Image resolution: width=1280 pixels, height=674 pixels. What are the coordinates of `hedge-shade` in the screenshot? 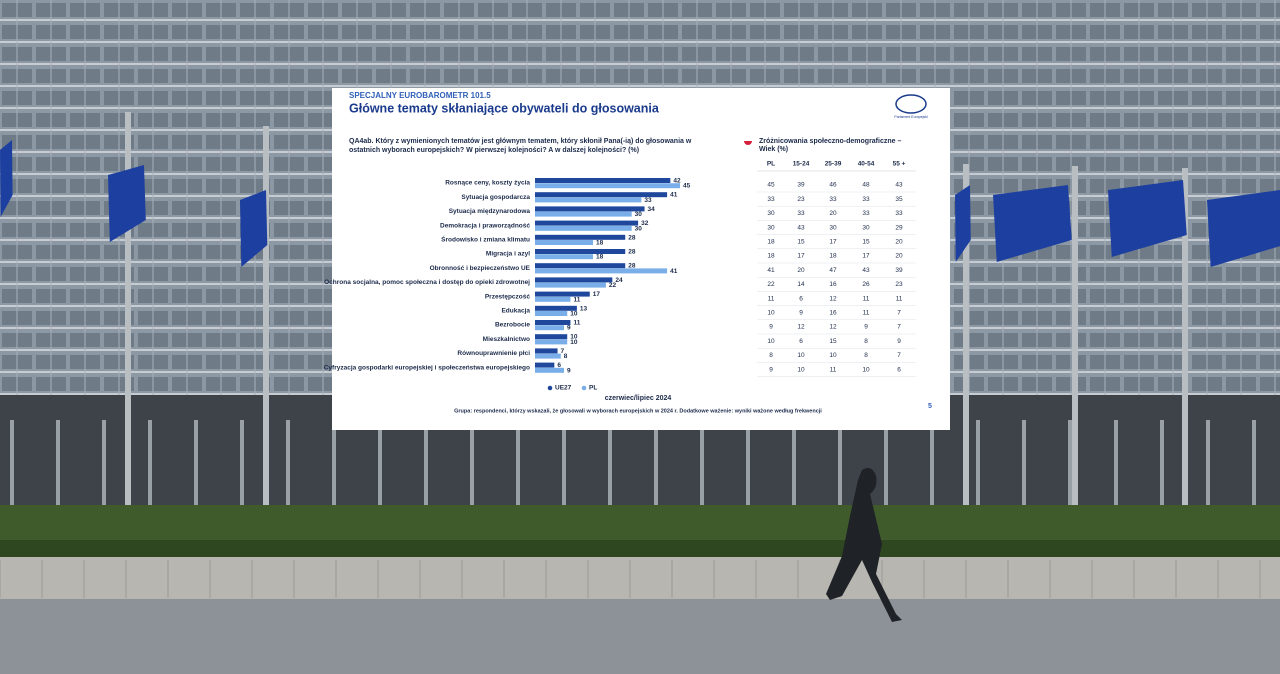 It's located at (640, 548).